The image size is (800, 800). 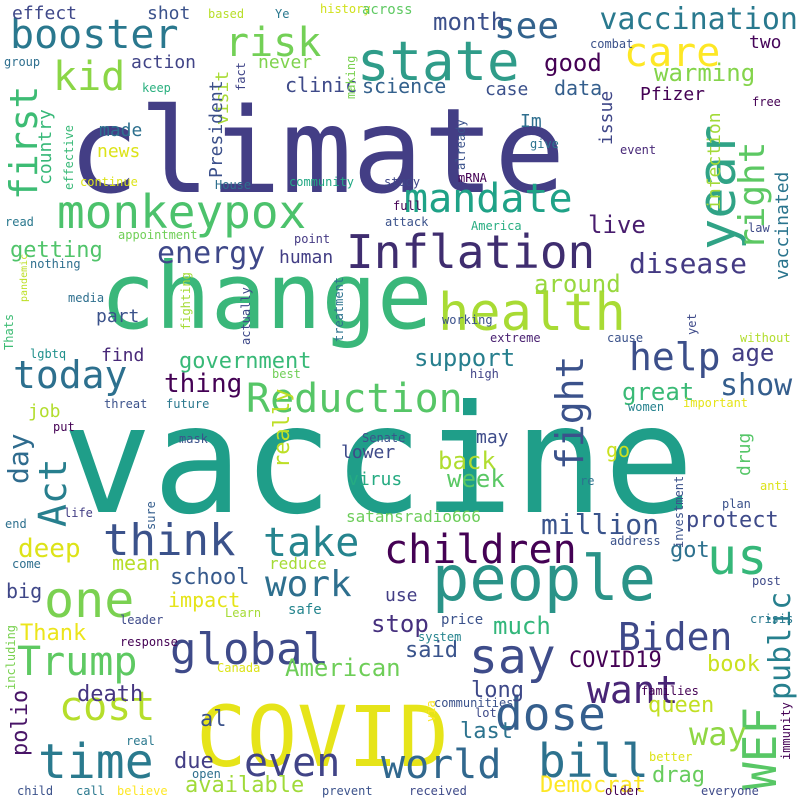 I want to click on cloud-word: media, so click(x=86, y=298).